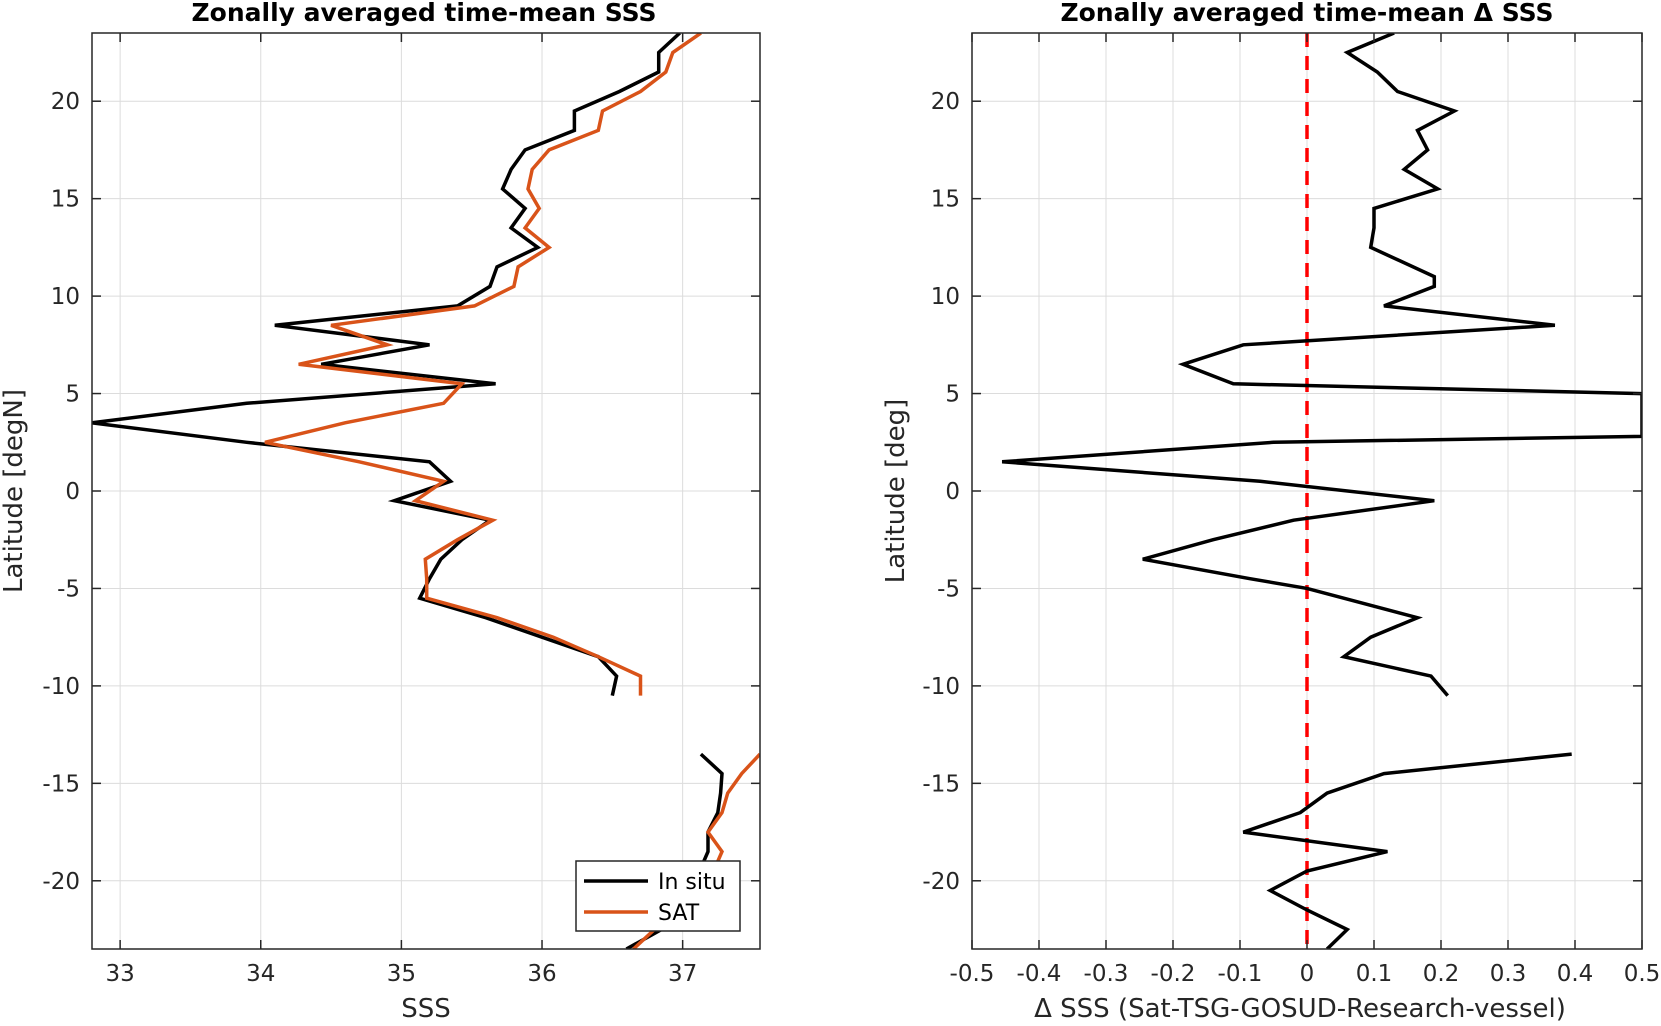 The width and height of the screenshot is (1661, 1026). Describe the element at coordinates (682, 974) in the screenshot. I see `x-tick-label: 37` at that location.